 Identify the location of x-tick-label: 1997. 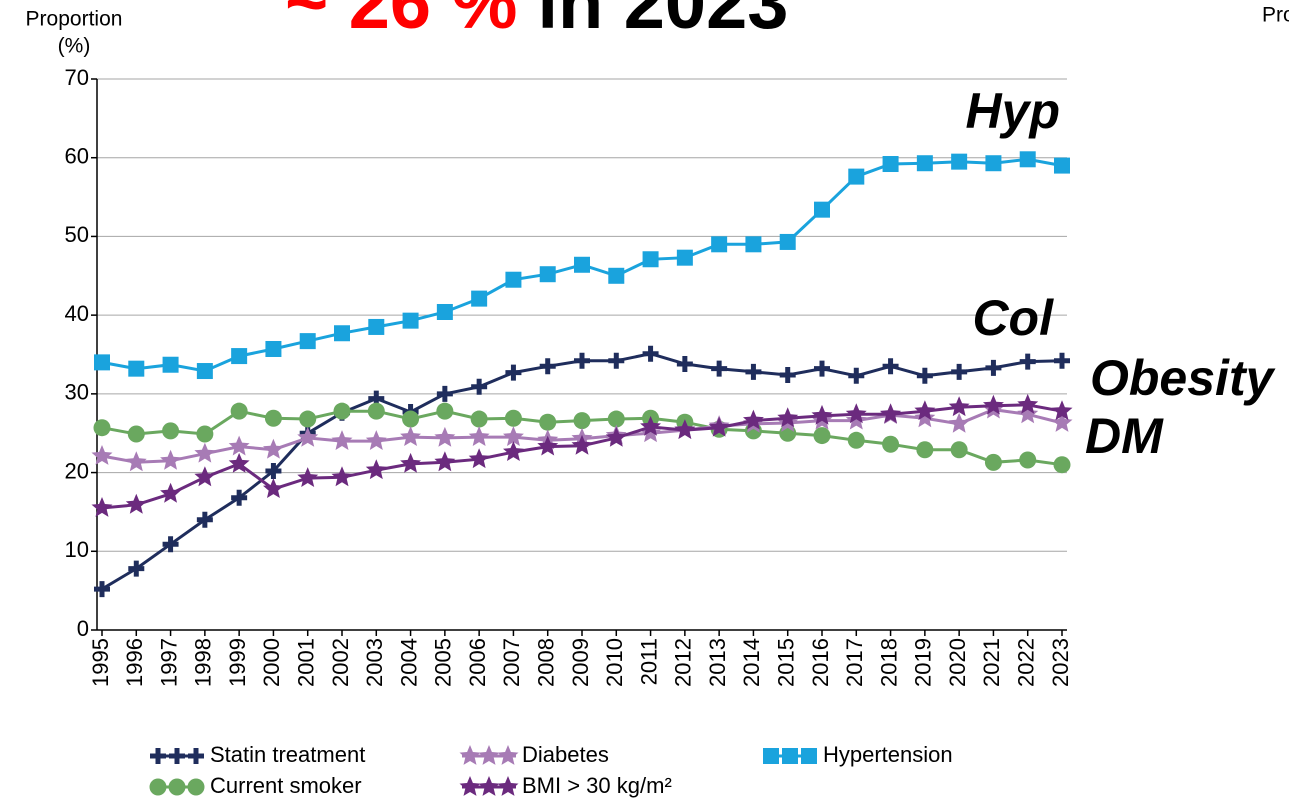
(168, 662).